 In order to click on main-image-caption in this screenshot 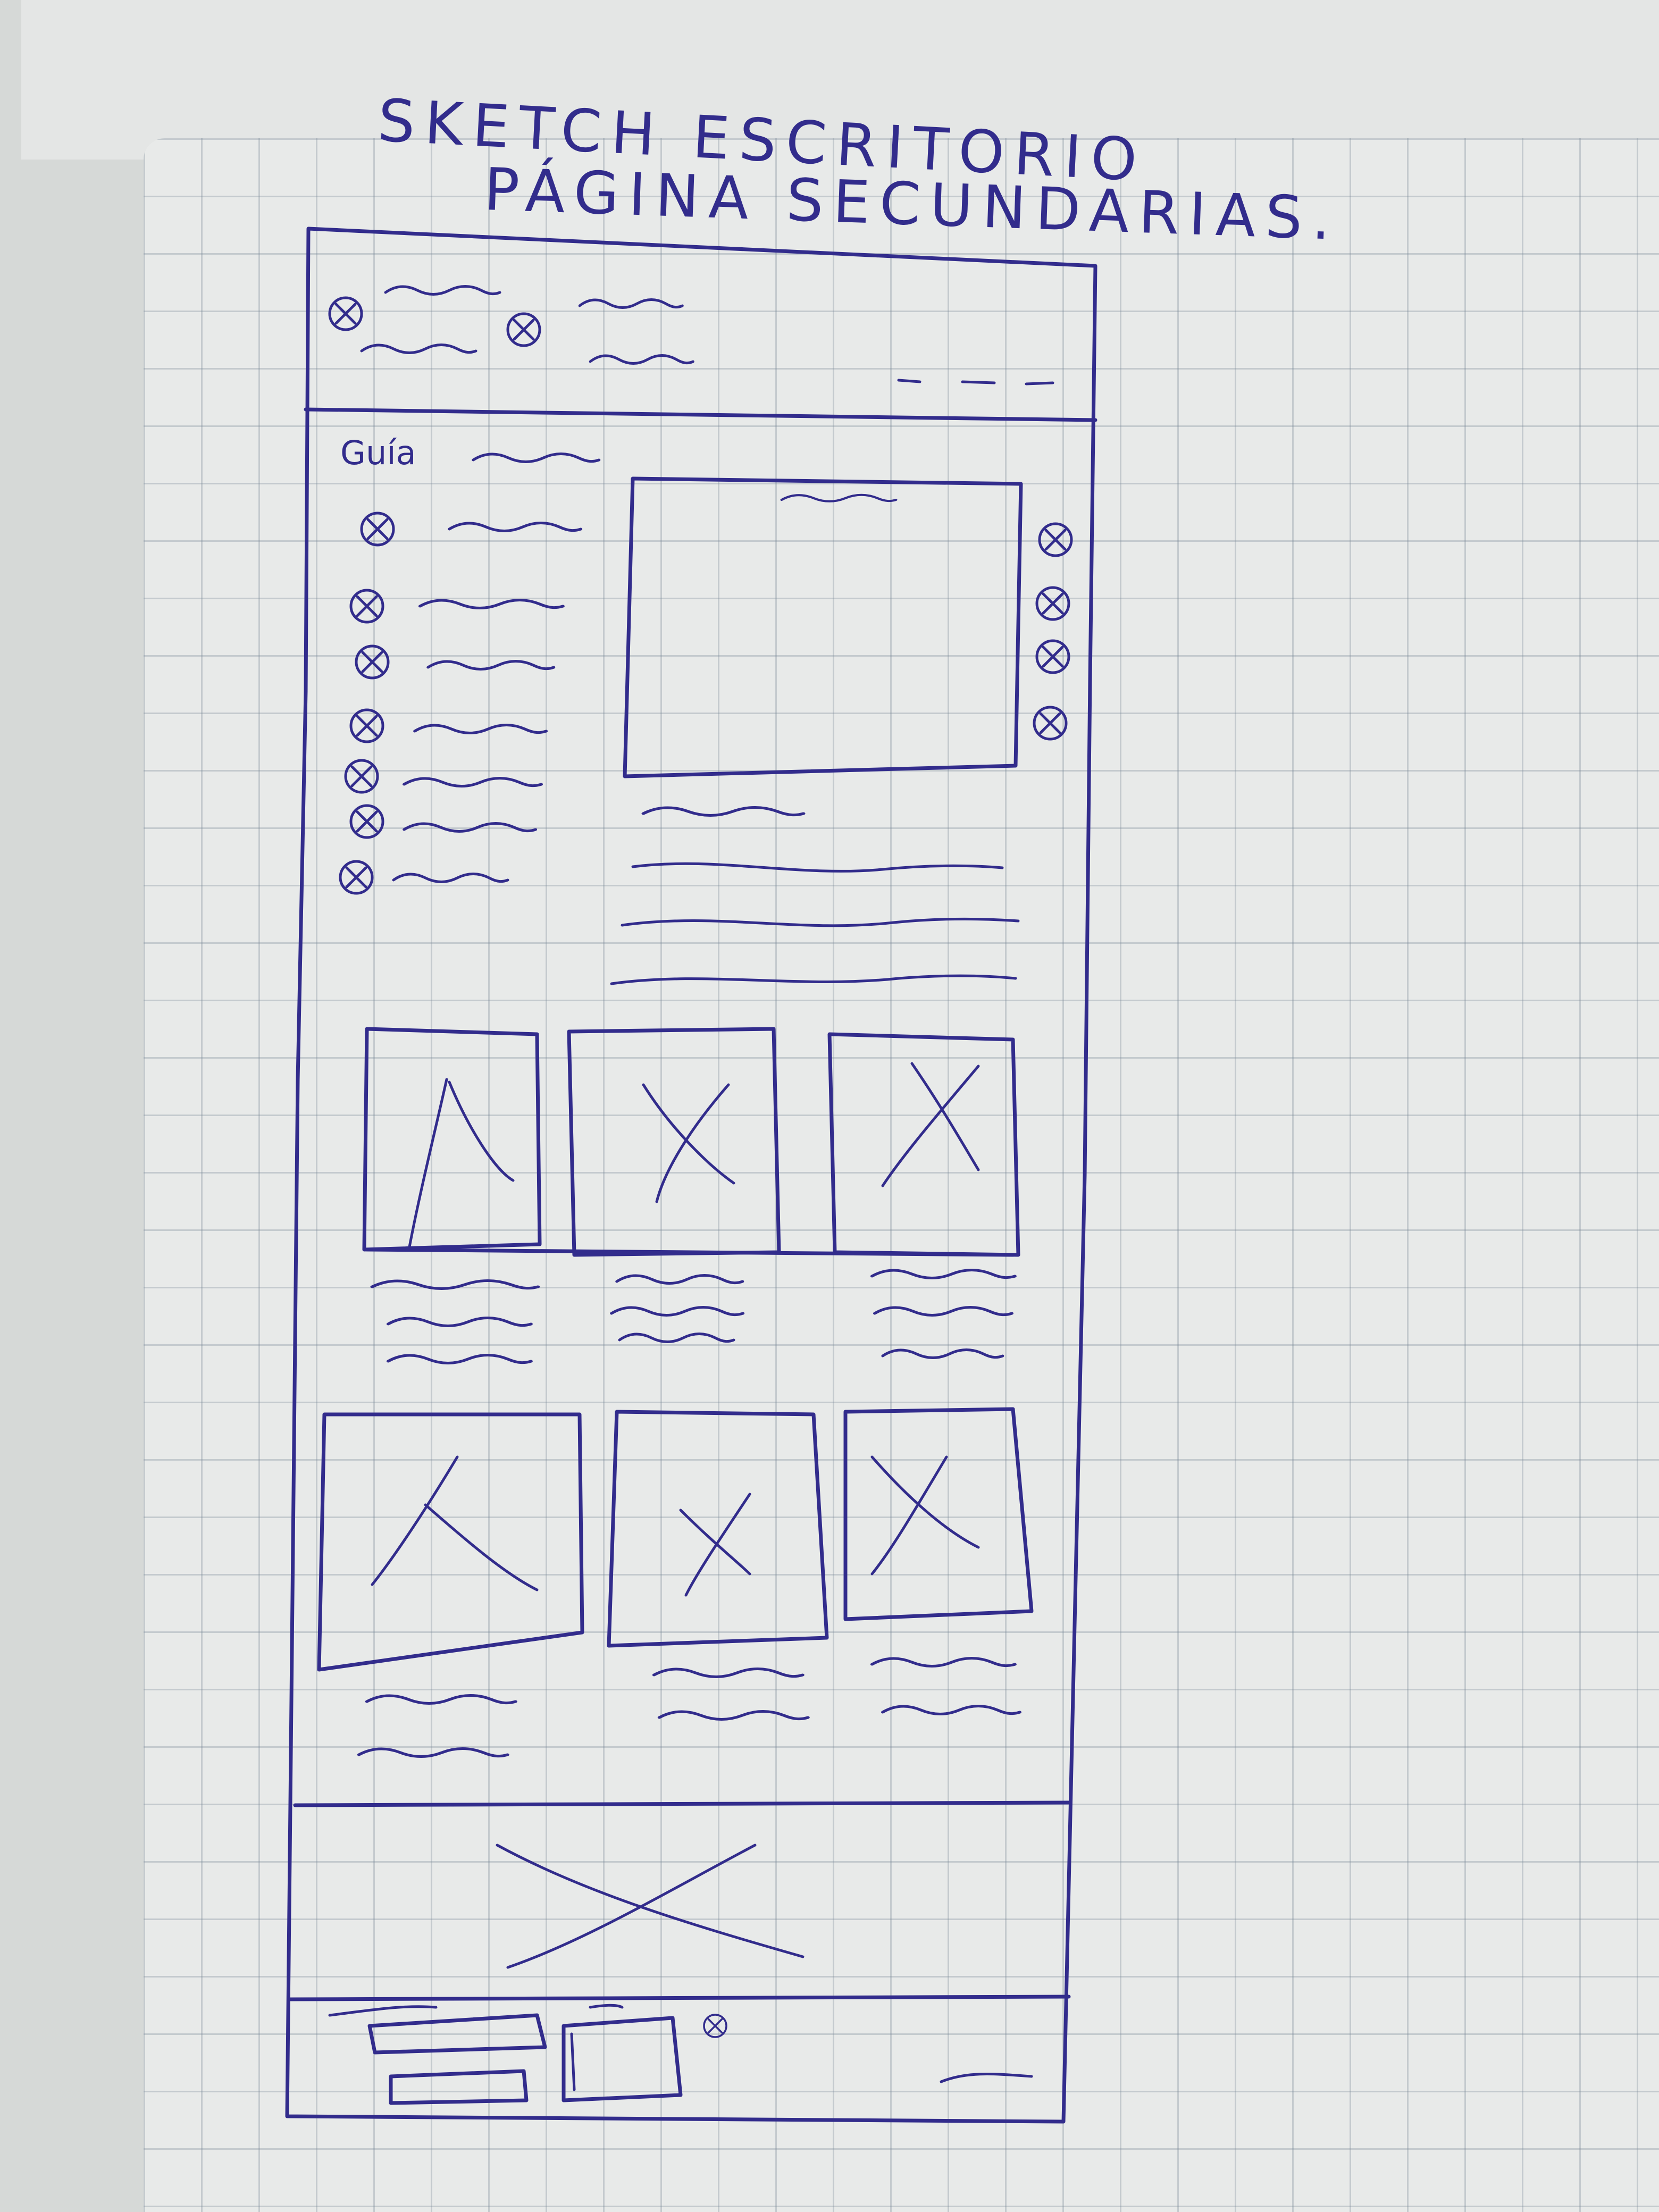, I will do `click(839, 498)`.